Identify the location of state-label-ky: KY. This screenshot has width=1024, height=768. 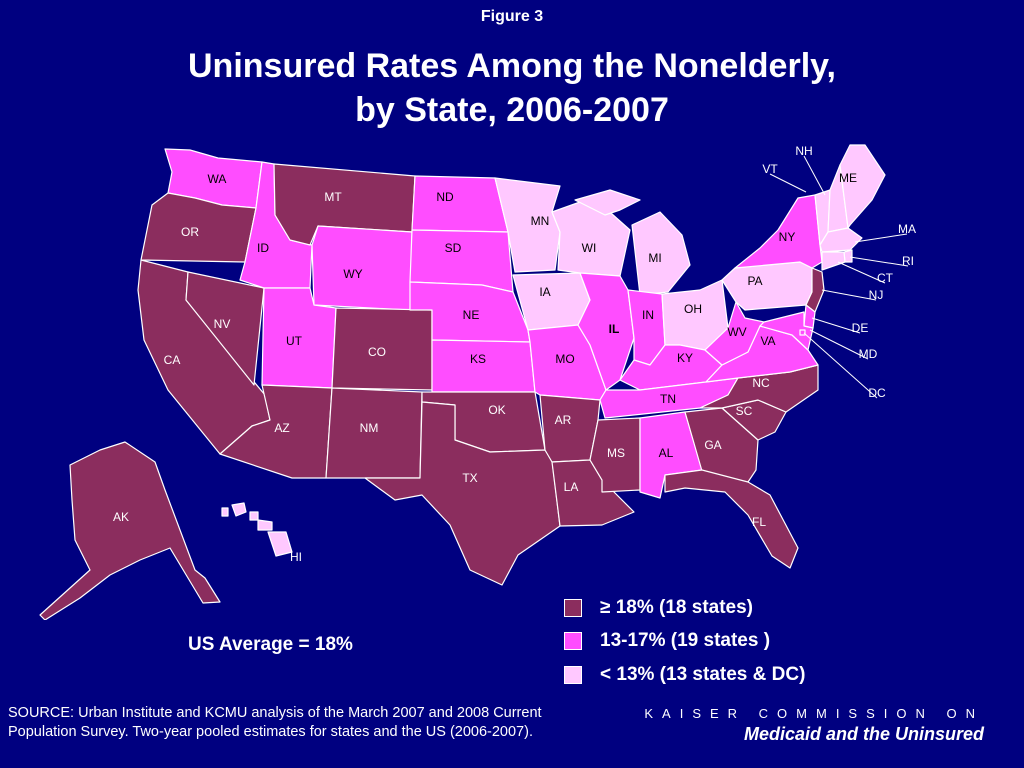
(685, 358).